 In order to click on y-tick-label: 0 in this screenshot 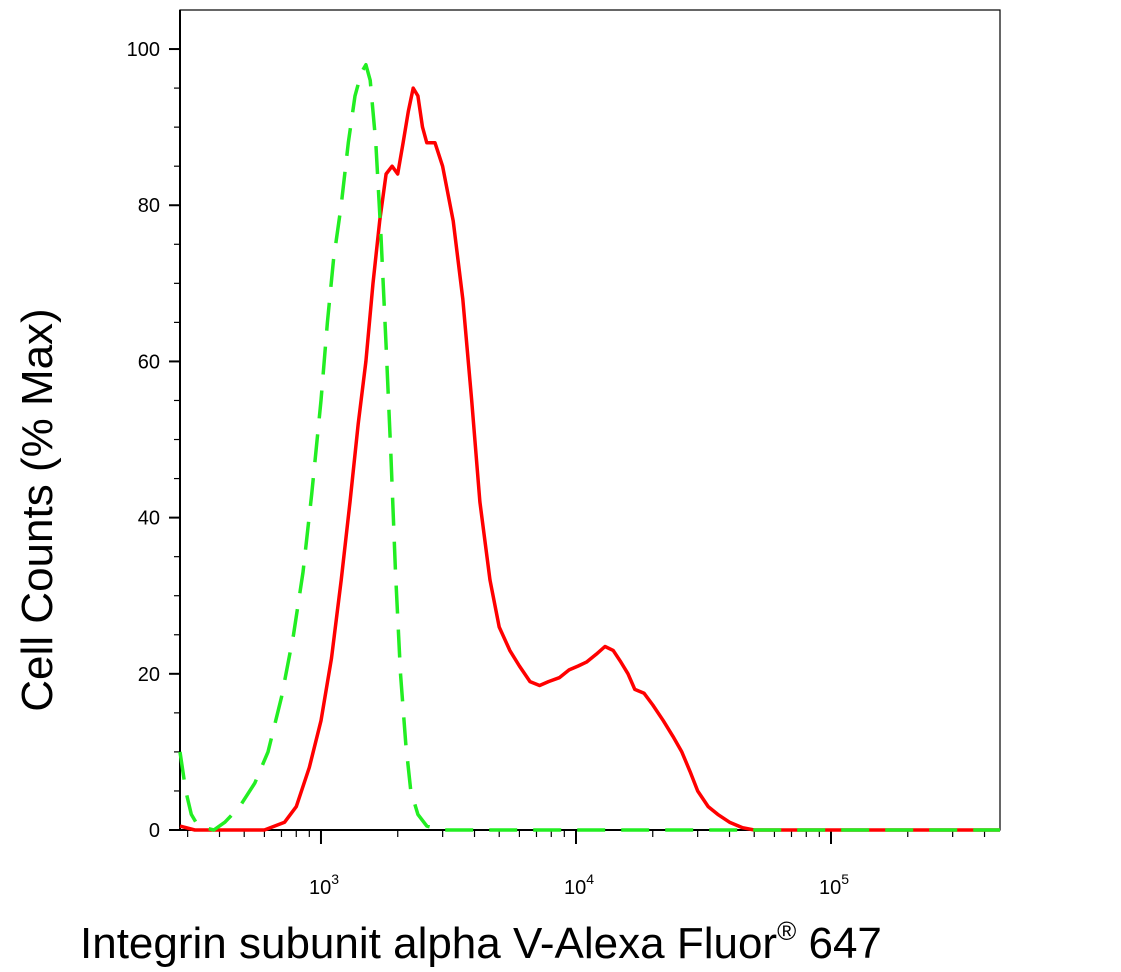, I will do `click(154, 831)`.